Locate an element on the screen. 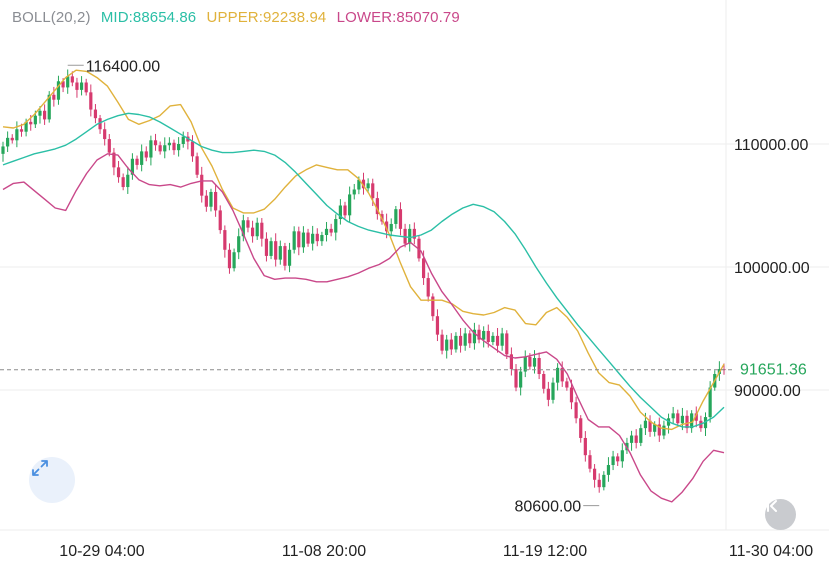 The width and height of the screenshot is (829, 565). x-tick-label: 11-08 20:00 is located at coordinates (324, 551).